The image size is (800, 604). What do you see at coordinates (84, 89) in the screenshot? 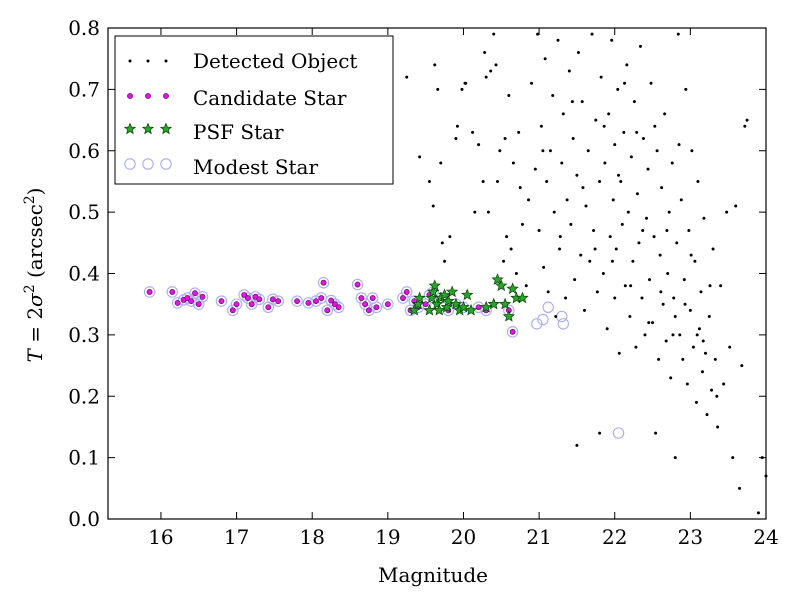
I see `y-tick-label: 0.7` at bounding box center [84, 89].